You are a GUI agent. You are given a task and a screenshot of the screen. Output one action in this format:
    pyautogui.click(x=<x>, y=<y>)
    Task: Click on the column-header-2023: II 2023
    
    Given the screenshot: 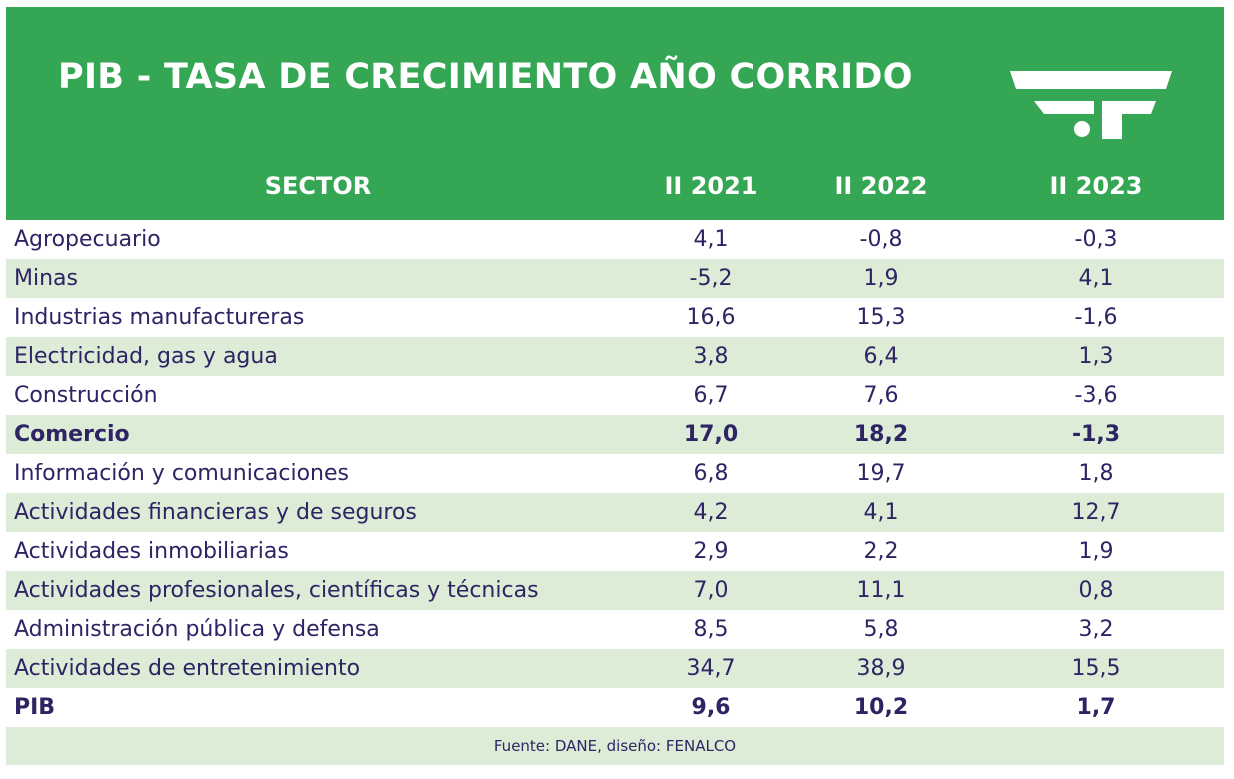 What is the action you would take?
    pyautogui.click(x=1096, y=186)
    